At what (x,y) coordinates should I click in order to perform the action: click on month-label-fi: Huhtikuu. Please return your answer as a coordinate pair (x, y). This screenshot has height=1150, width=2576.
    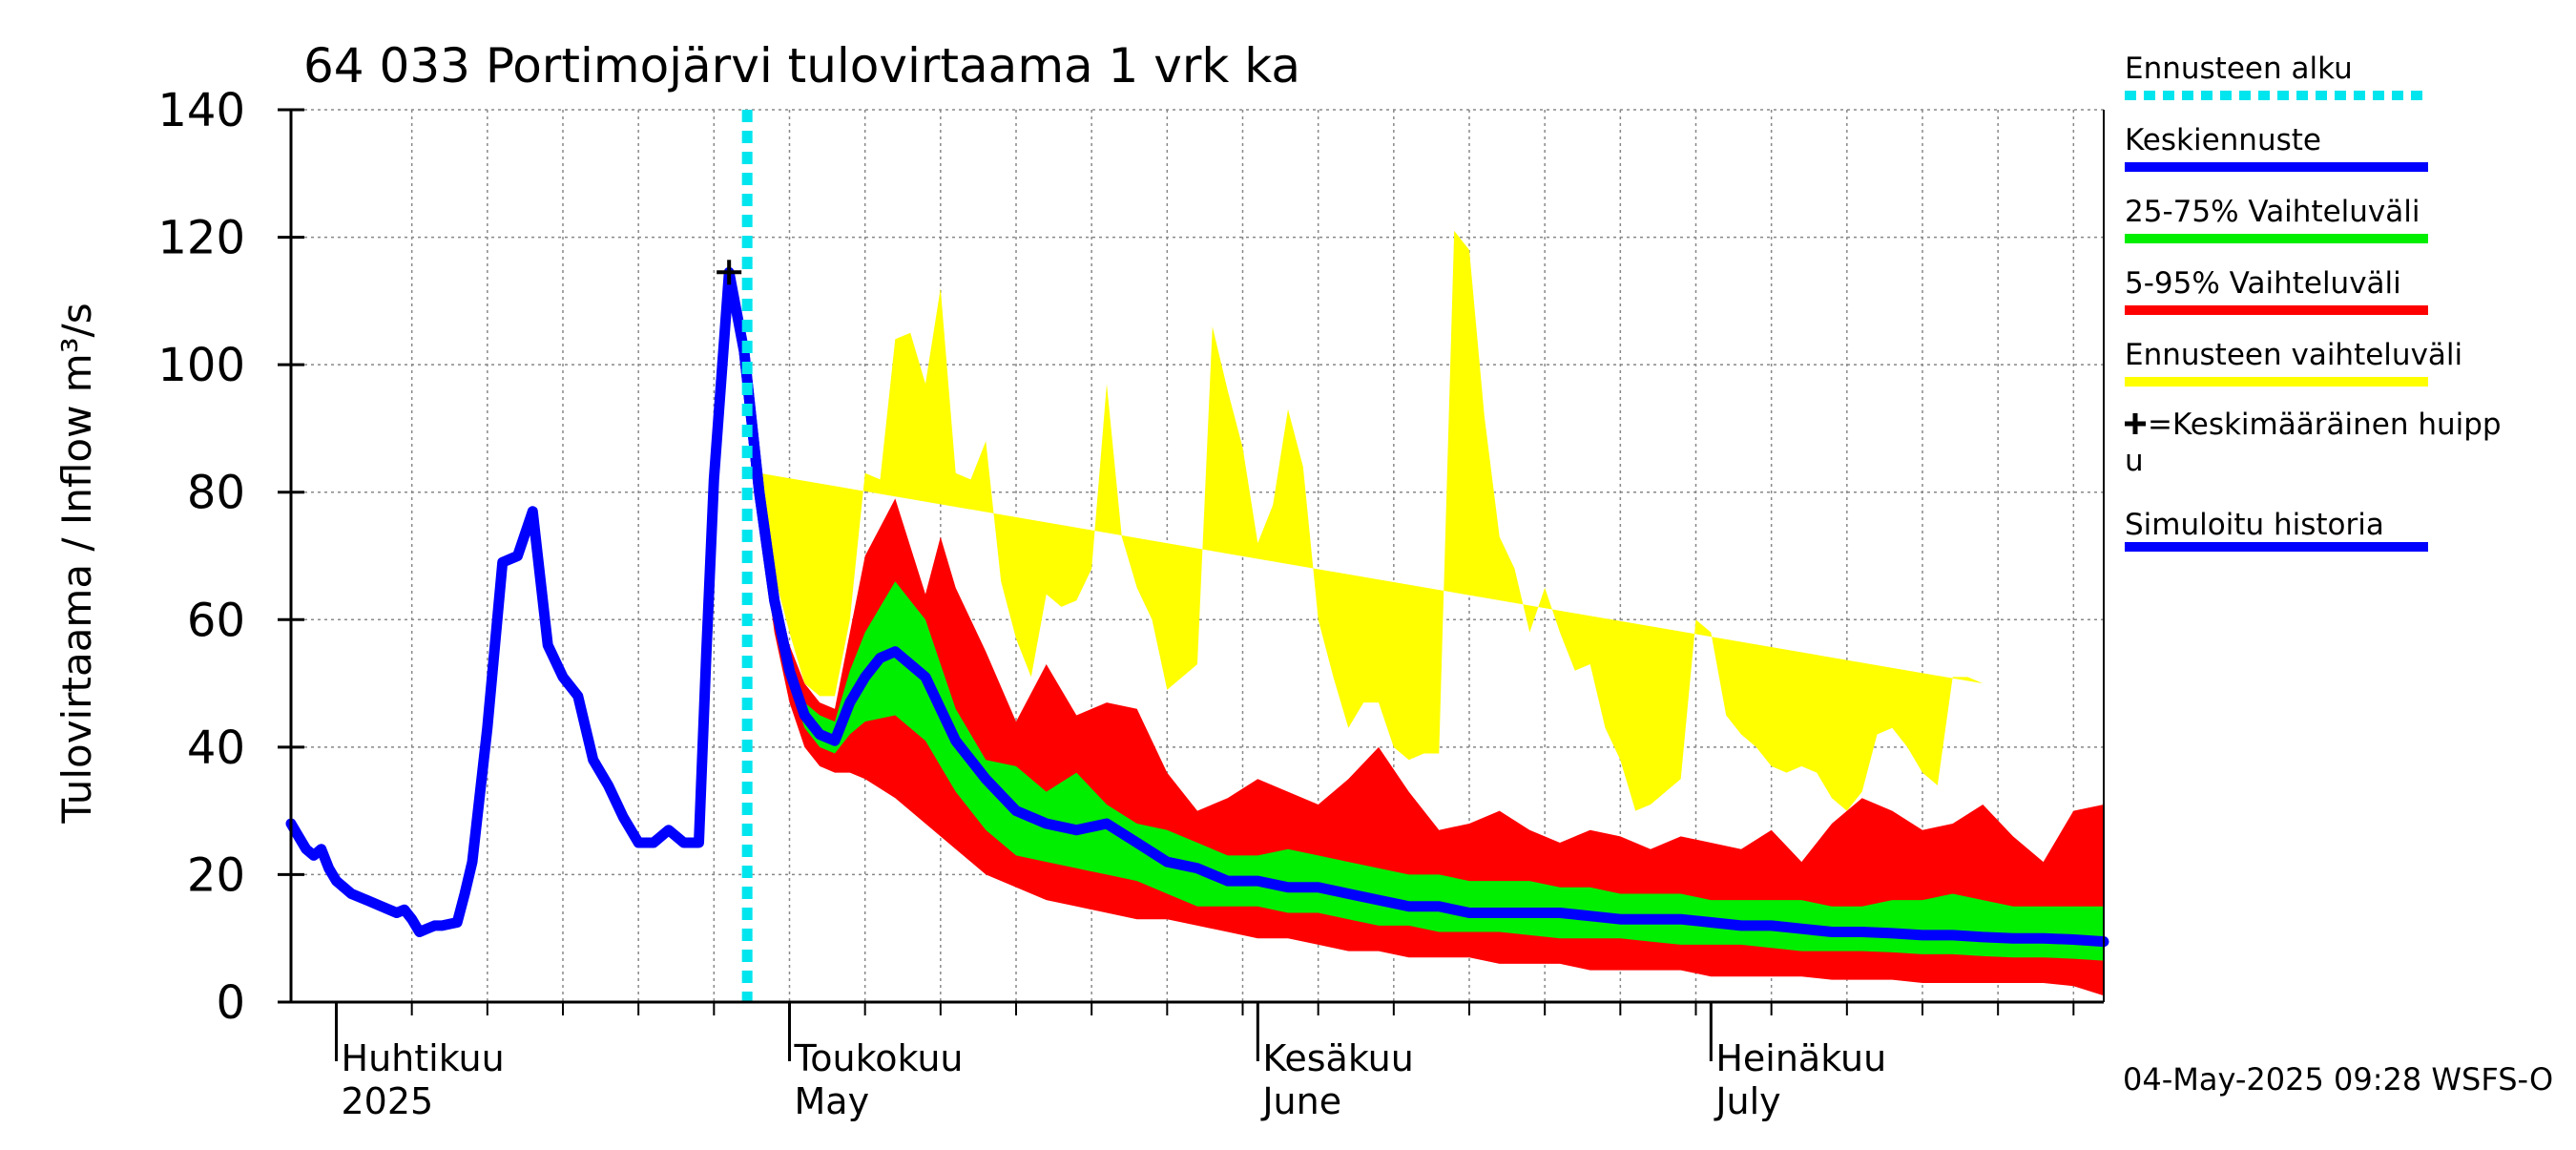
    Looking at the image, I should click on (423, 1058).